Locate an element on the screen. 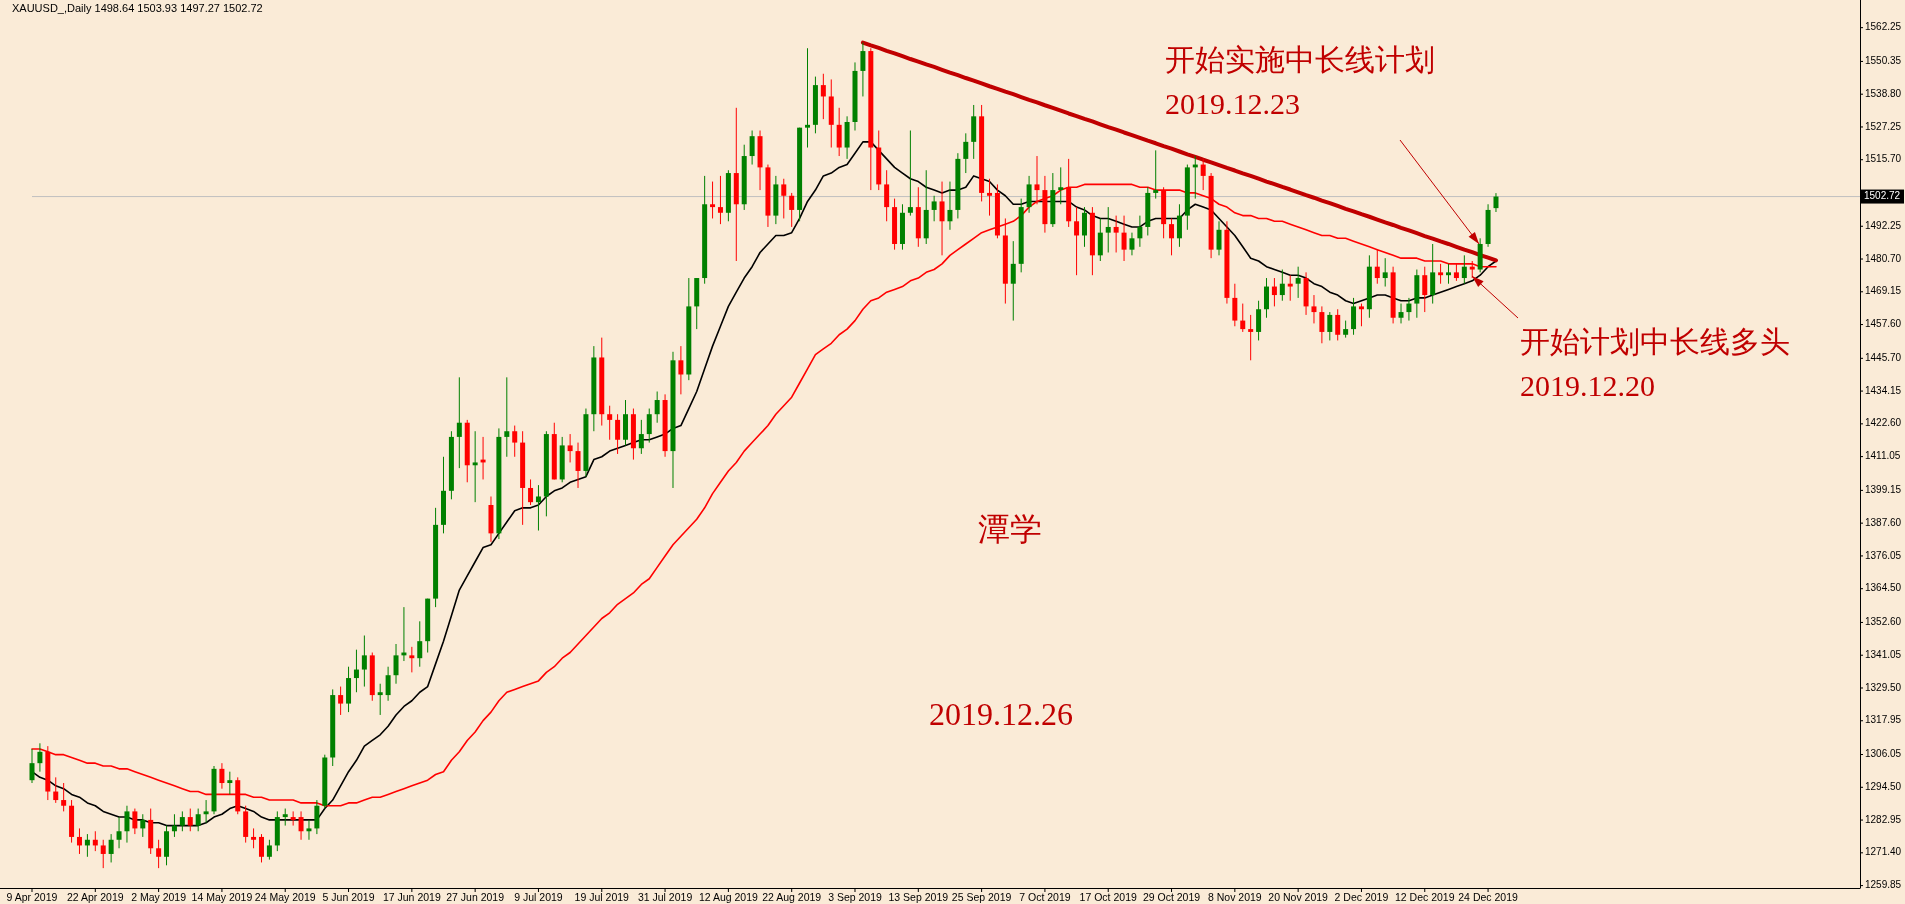  y-tick-label: 1538.80 is located at coordinates (1883, 93).